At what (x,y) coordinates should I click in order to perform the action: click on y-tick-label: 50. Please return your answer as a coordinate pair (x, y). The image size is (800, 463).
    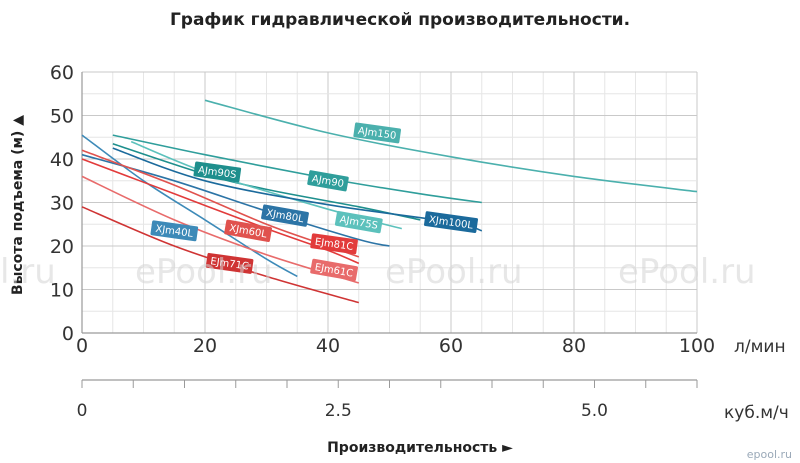
    Looking at the image, I should click on (62, 117).